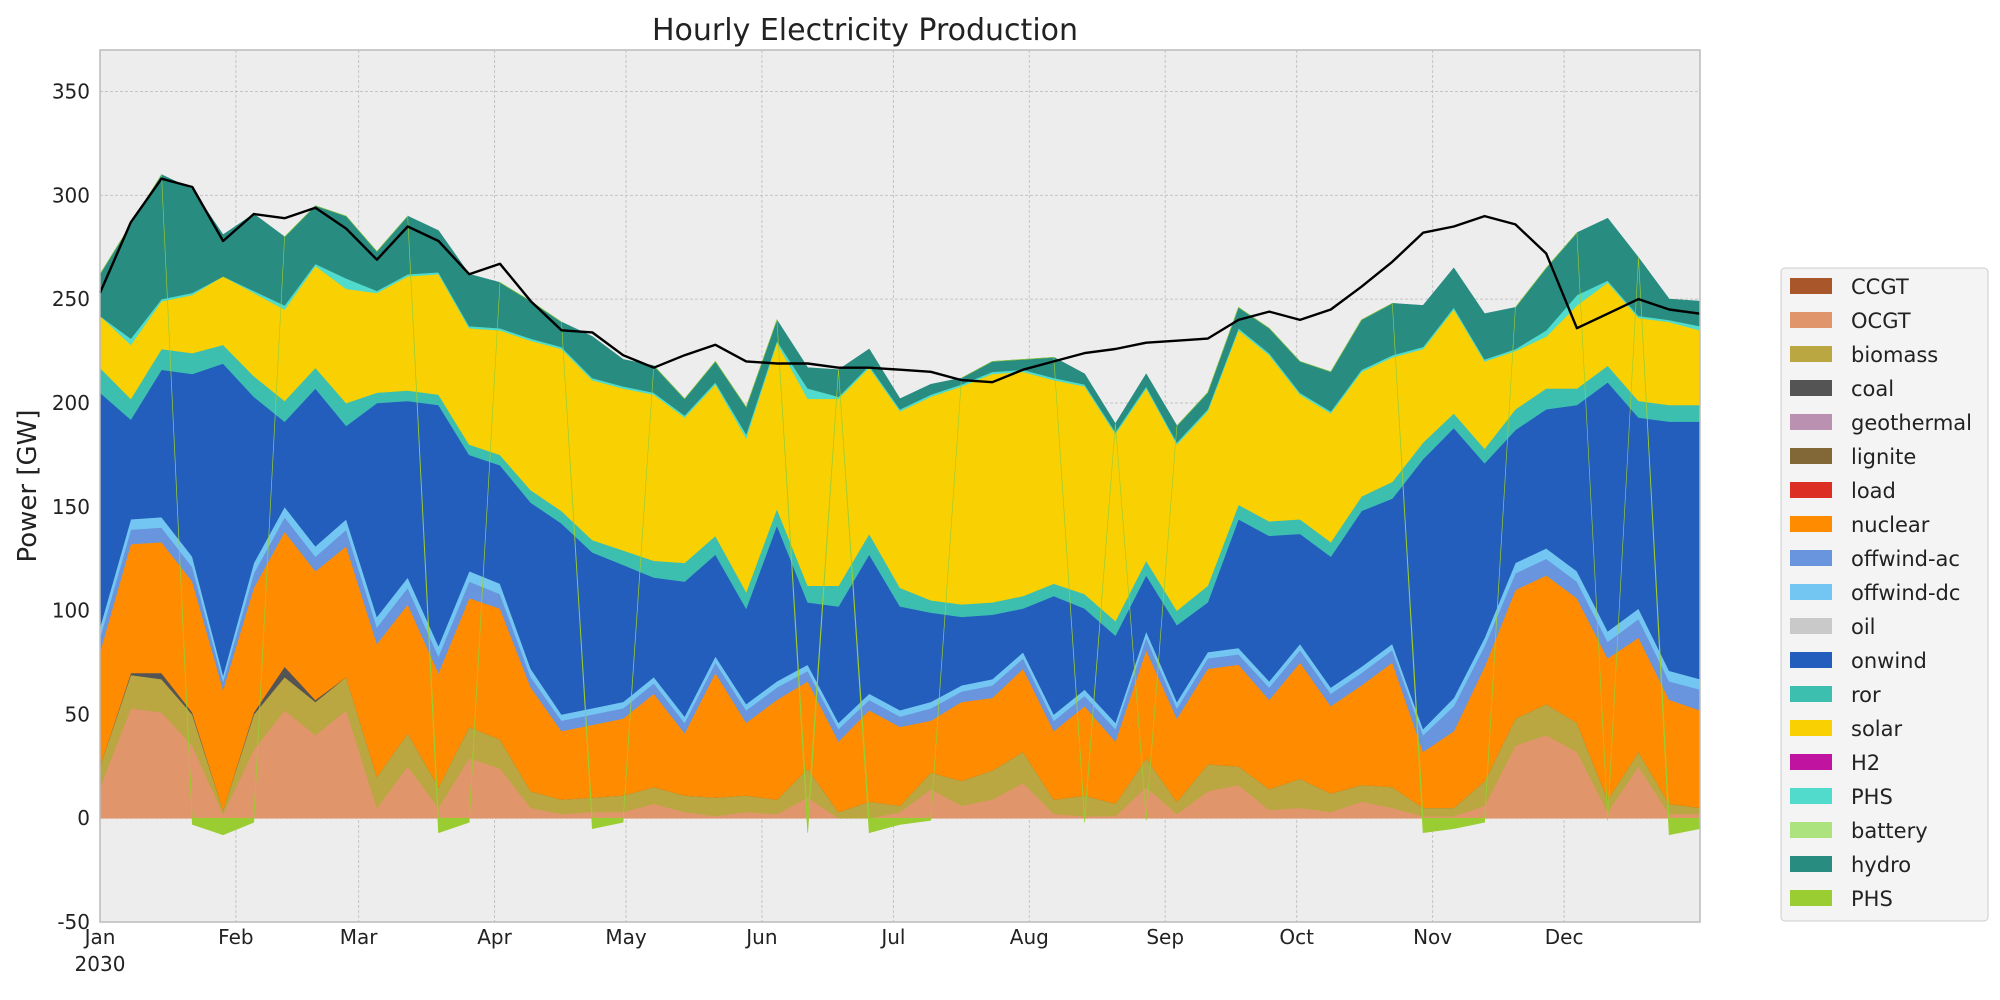  What do you see at coordinates (1866, 695) in the screenshot?
I see `legend-label: ror` at bounding box center [1866, 695].